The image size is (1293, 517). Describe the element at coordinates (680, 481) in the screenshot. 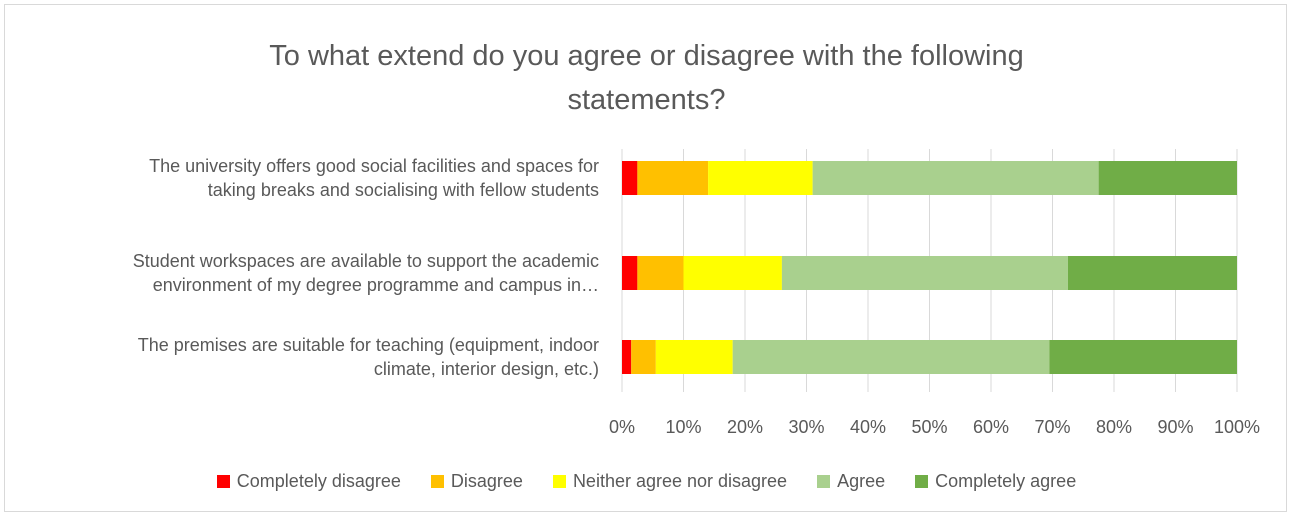

I see `legend-label: Neither agree nor disagree` at that location.